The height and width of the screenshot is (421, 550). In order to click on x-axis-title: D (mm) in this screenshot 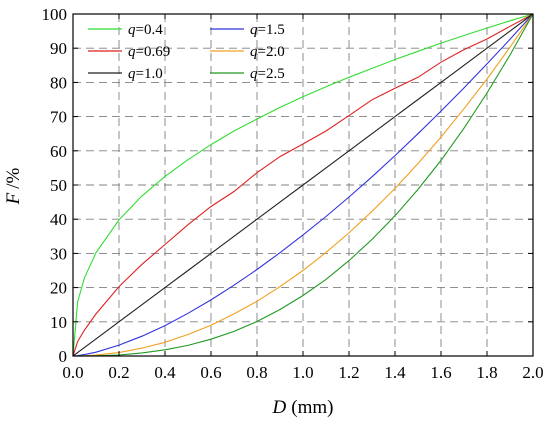, I will do `click(303, 407)`.